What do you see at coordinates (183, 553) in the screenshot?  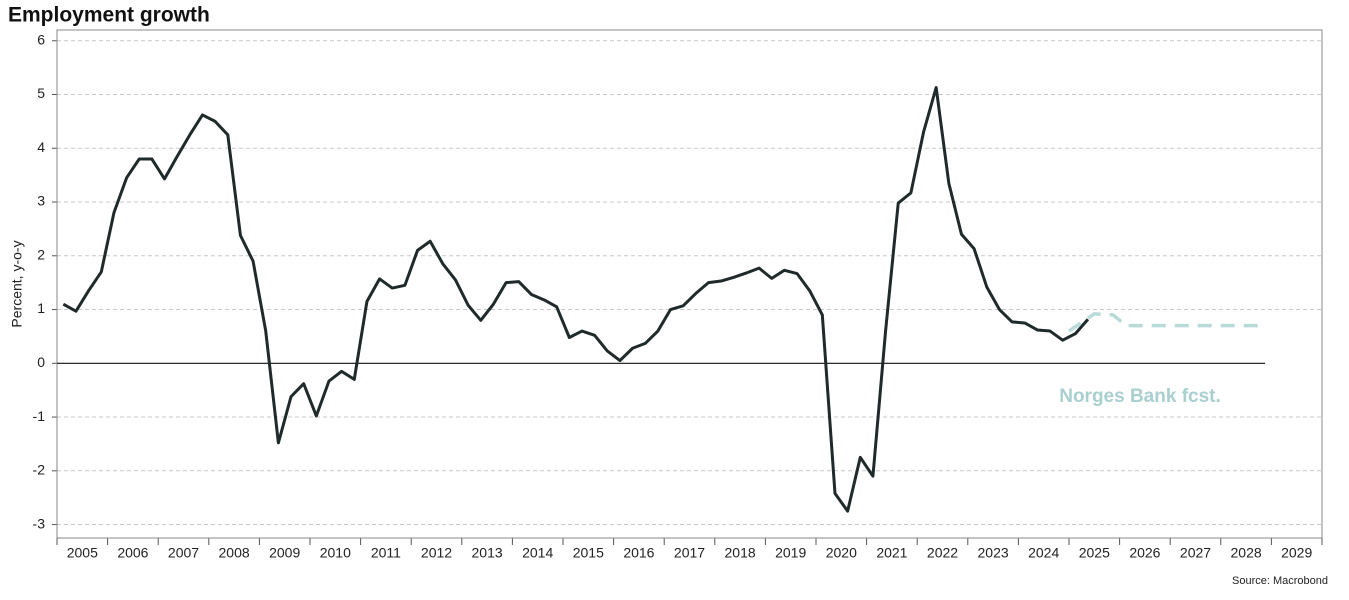 I see `x-tick-label: 2007` at bounding box center [183, 553].